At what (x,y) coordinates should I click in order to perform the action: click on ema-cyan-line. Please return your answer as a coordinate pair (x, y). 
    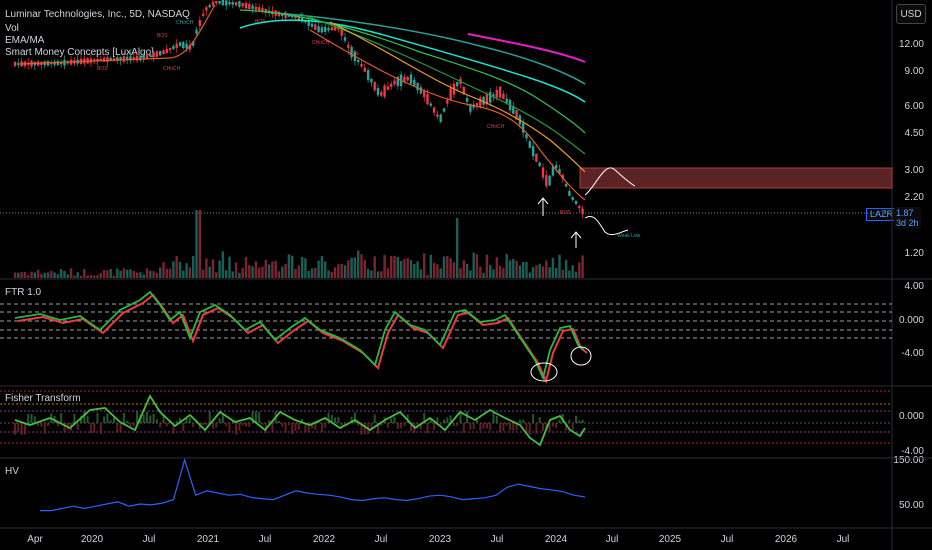
    Looking at the image, I should click on (412, 61).